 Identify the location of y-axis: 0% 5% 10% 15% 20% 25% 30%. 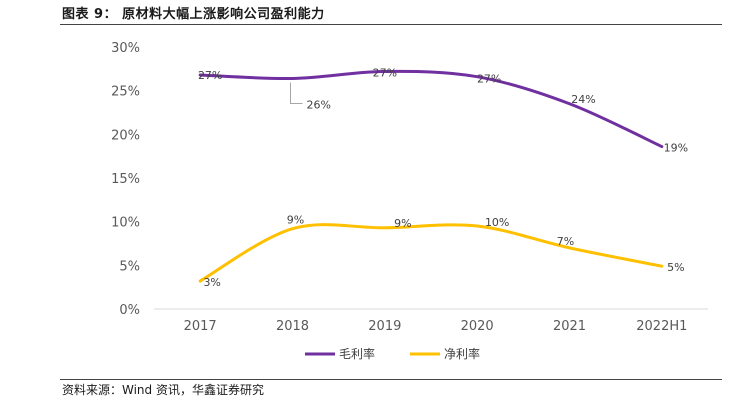
(125, 179).